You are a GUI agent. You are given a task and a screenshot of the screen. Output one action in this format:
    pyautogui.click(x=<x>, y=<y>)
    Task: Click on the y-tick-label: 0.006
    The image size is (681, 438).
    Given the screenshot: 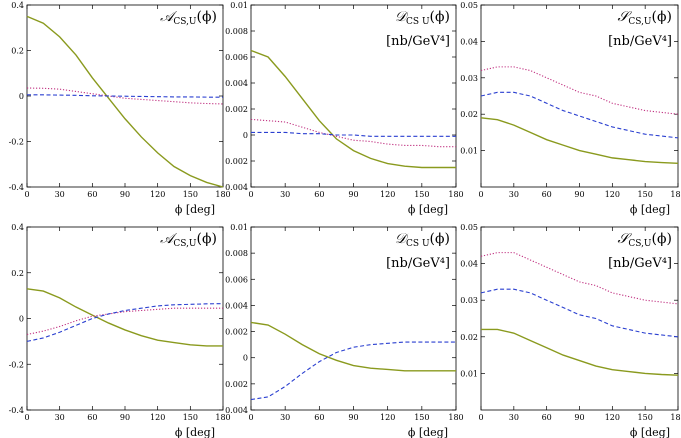 What is the action you would take?
    pyautogui.click(x=236, y=57)
    